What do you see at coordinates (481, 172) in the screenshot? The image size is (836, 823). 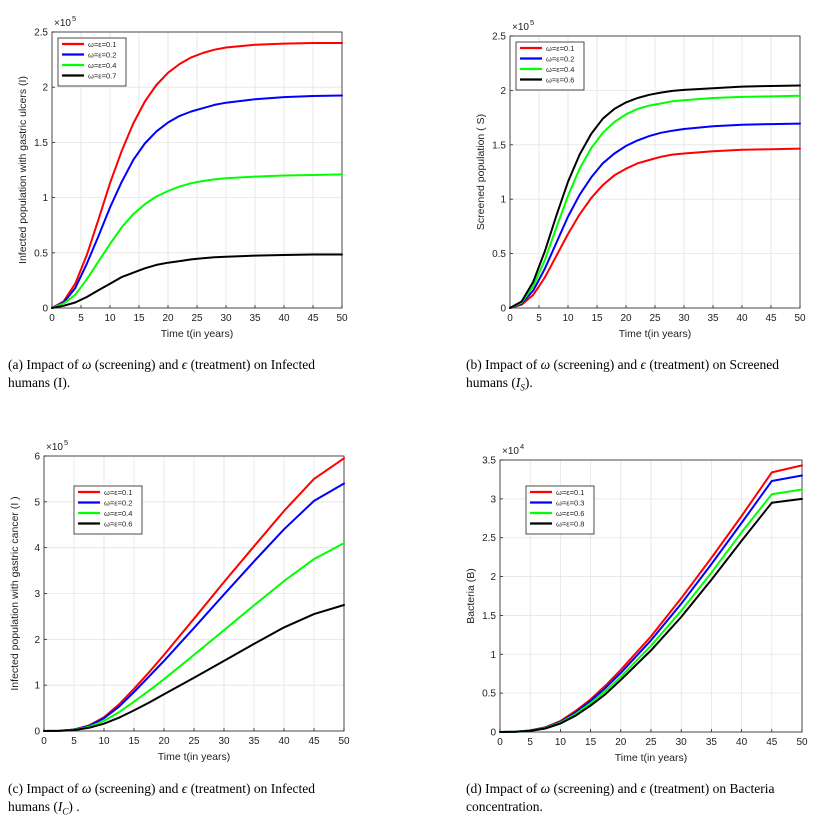 I see `b-ylabel: Screened population ( S)` at bounding box center [481, 172].